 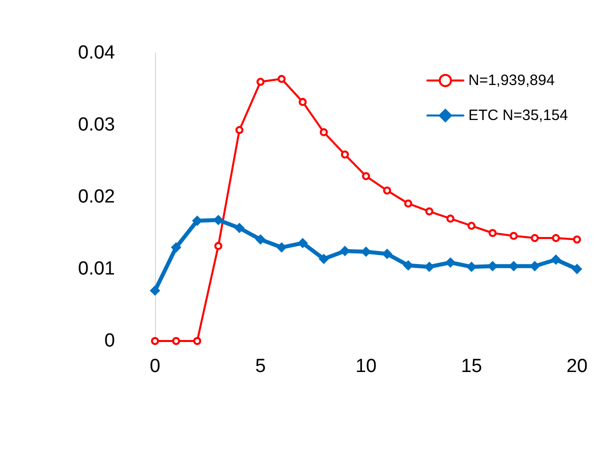 What do you see at coordinates (511, 80) in the screenshot?
I see `legend-label: N=1,939,894` at bounding box center [511, 80].